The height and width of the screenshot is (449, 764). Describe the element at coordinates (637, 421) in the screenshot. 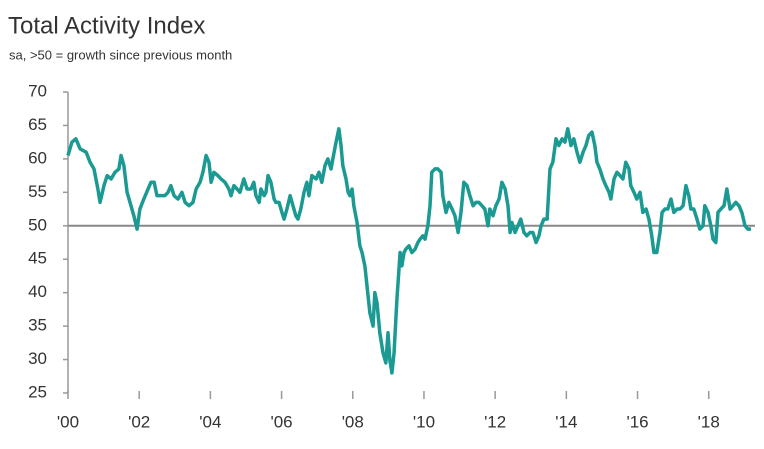

I see `x-tick-label: '16` at that location.